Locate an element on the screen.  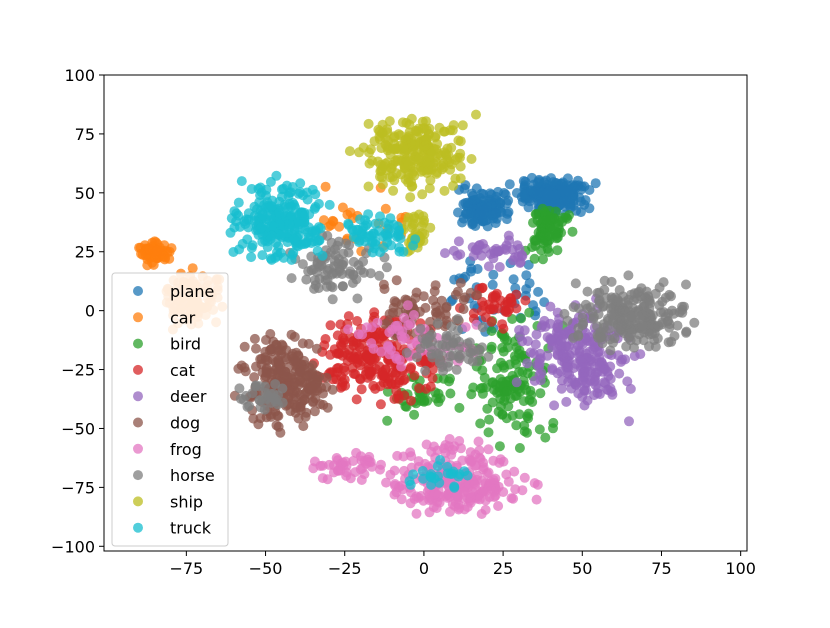
y-tick-label: −100 is located at coordinates (73, 546).